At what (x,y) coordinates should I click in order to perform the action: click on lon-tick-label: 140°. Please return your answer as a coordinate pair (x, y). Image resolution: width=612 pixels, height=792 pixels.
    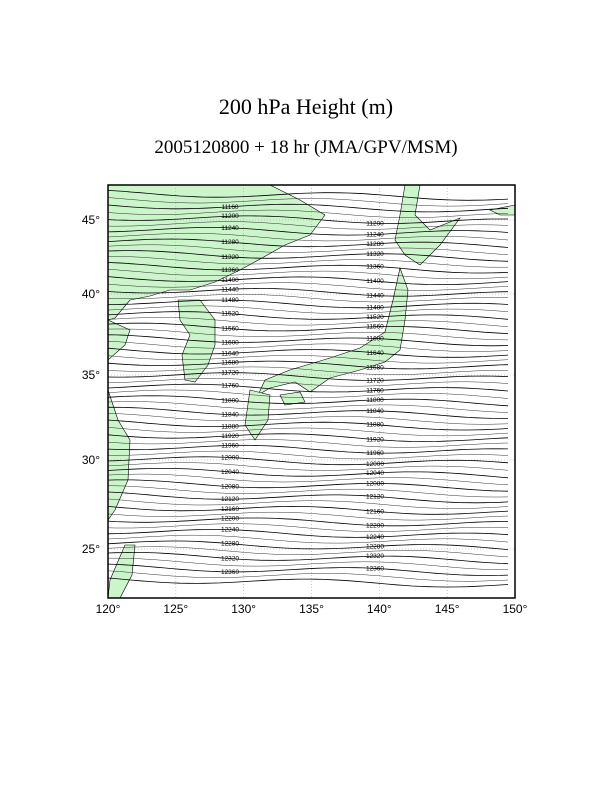
    Looking at the image, I should click on (379, 609).